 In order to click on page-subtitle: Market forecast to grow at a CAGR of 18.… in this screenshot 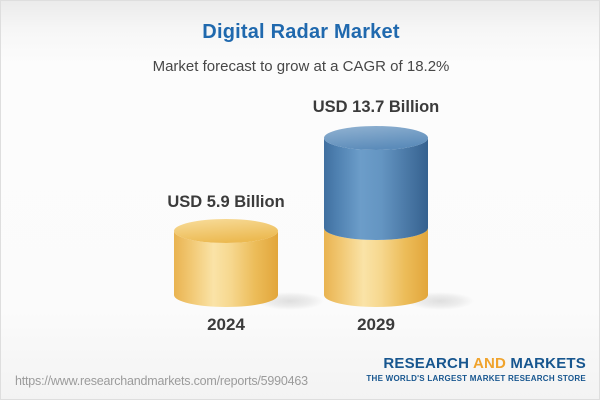, I will do `click(301, 66)`.